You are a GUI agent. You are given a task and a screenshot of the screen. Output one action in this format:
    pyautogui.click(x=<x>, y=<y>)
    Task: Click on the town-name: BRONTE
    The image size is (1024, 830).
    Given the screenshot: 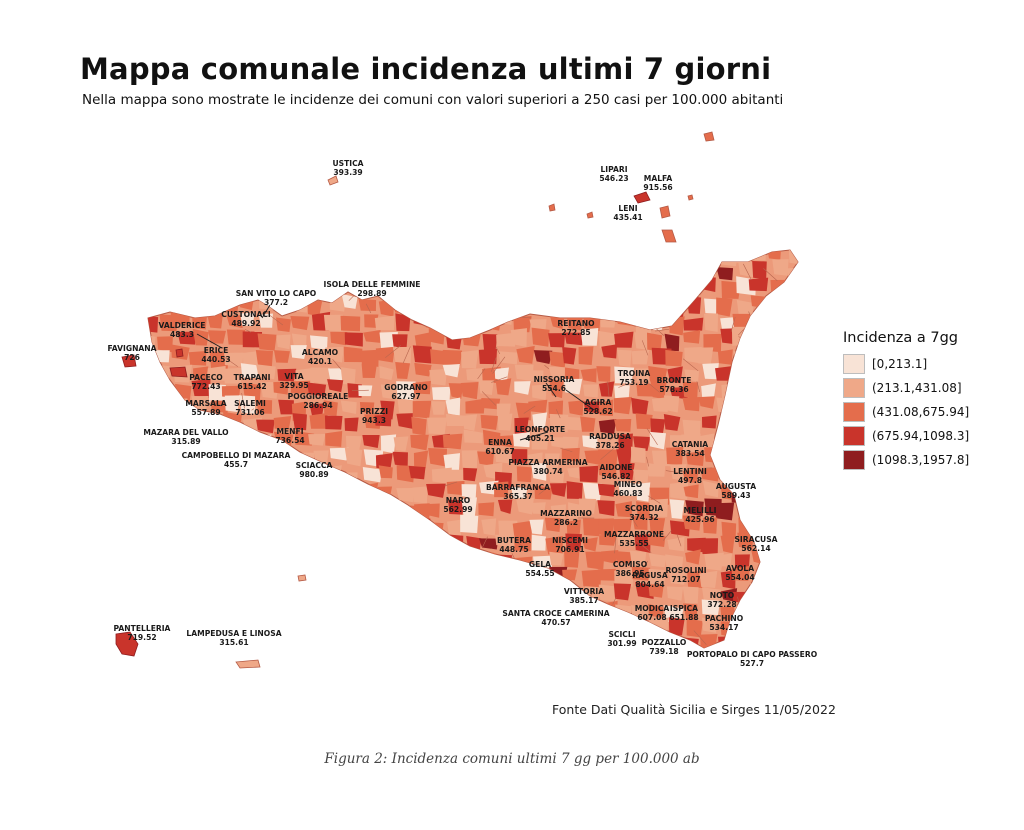 What is the action you would take?
    pyautogui.click(x=674, y=380)
    